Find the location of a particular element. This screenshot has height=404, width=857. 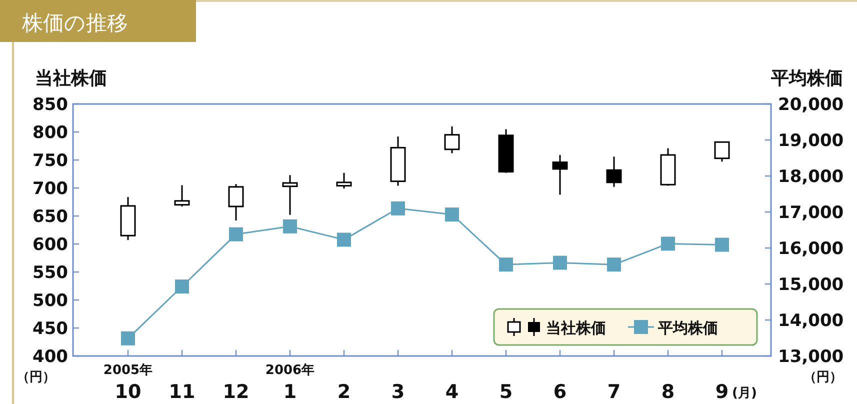

legend-label: 当社株価 is located at coordinates (576, 328).